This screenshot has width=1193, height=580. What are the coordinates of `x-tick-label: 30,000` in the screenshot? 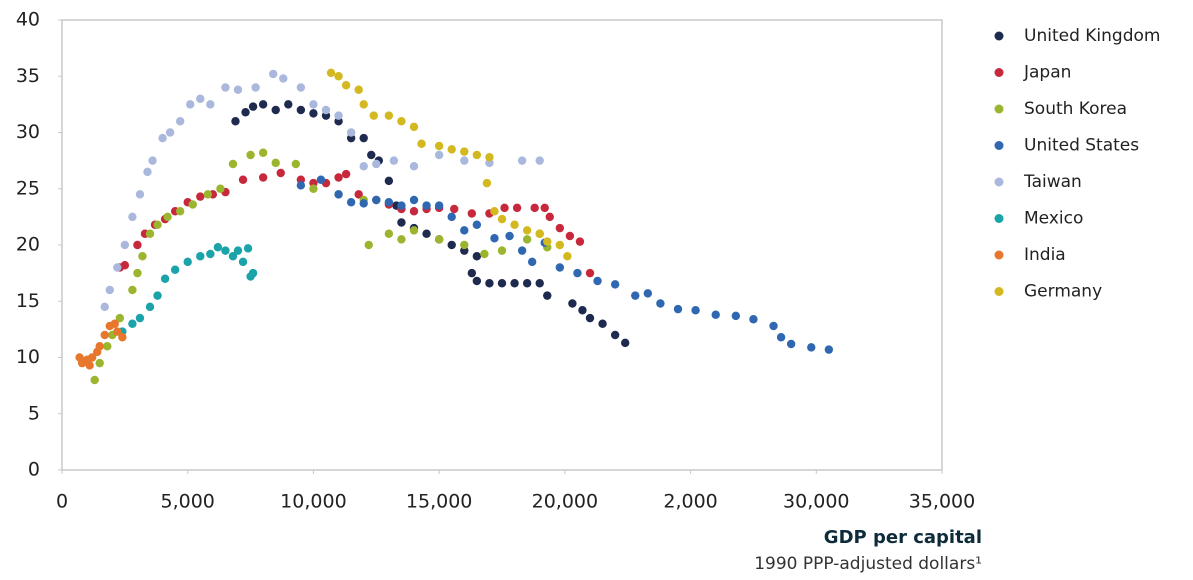 It's located at (816, 502).